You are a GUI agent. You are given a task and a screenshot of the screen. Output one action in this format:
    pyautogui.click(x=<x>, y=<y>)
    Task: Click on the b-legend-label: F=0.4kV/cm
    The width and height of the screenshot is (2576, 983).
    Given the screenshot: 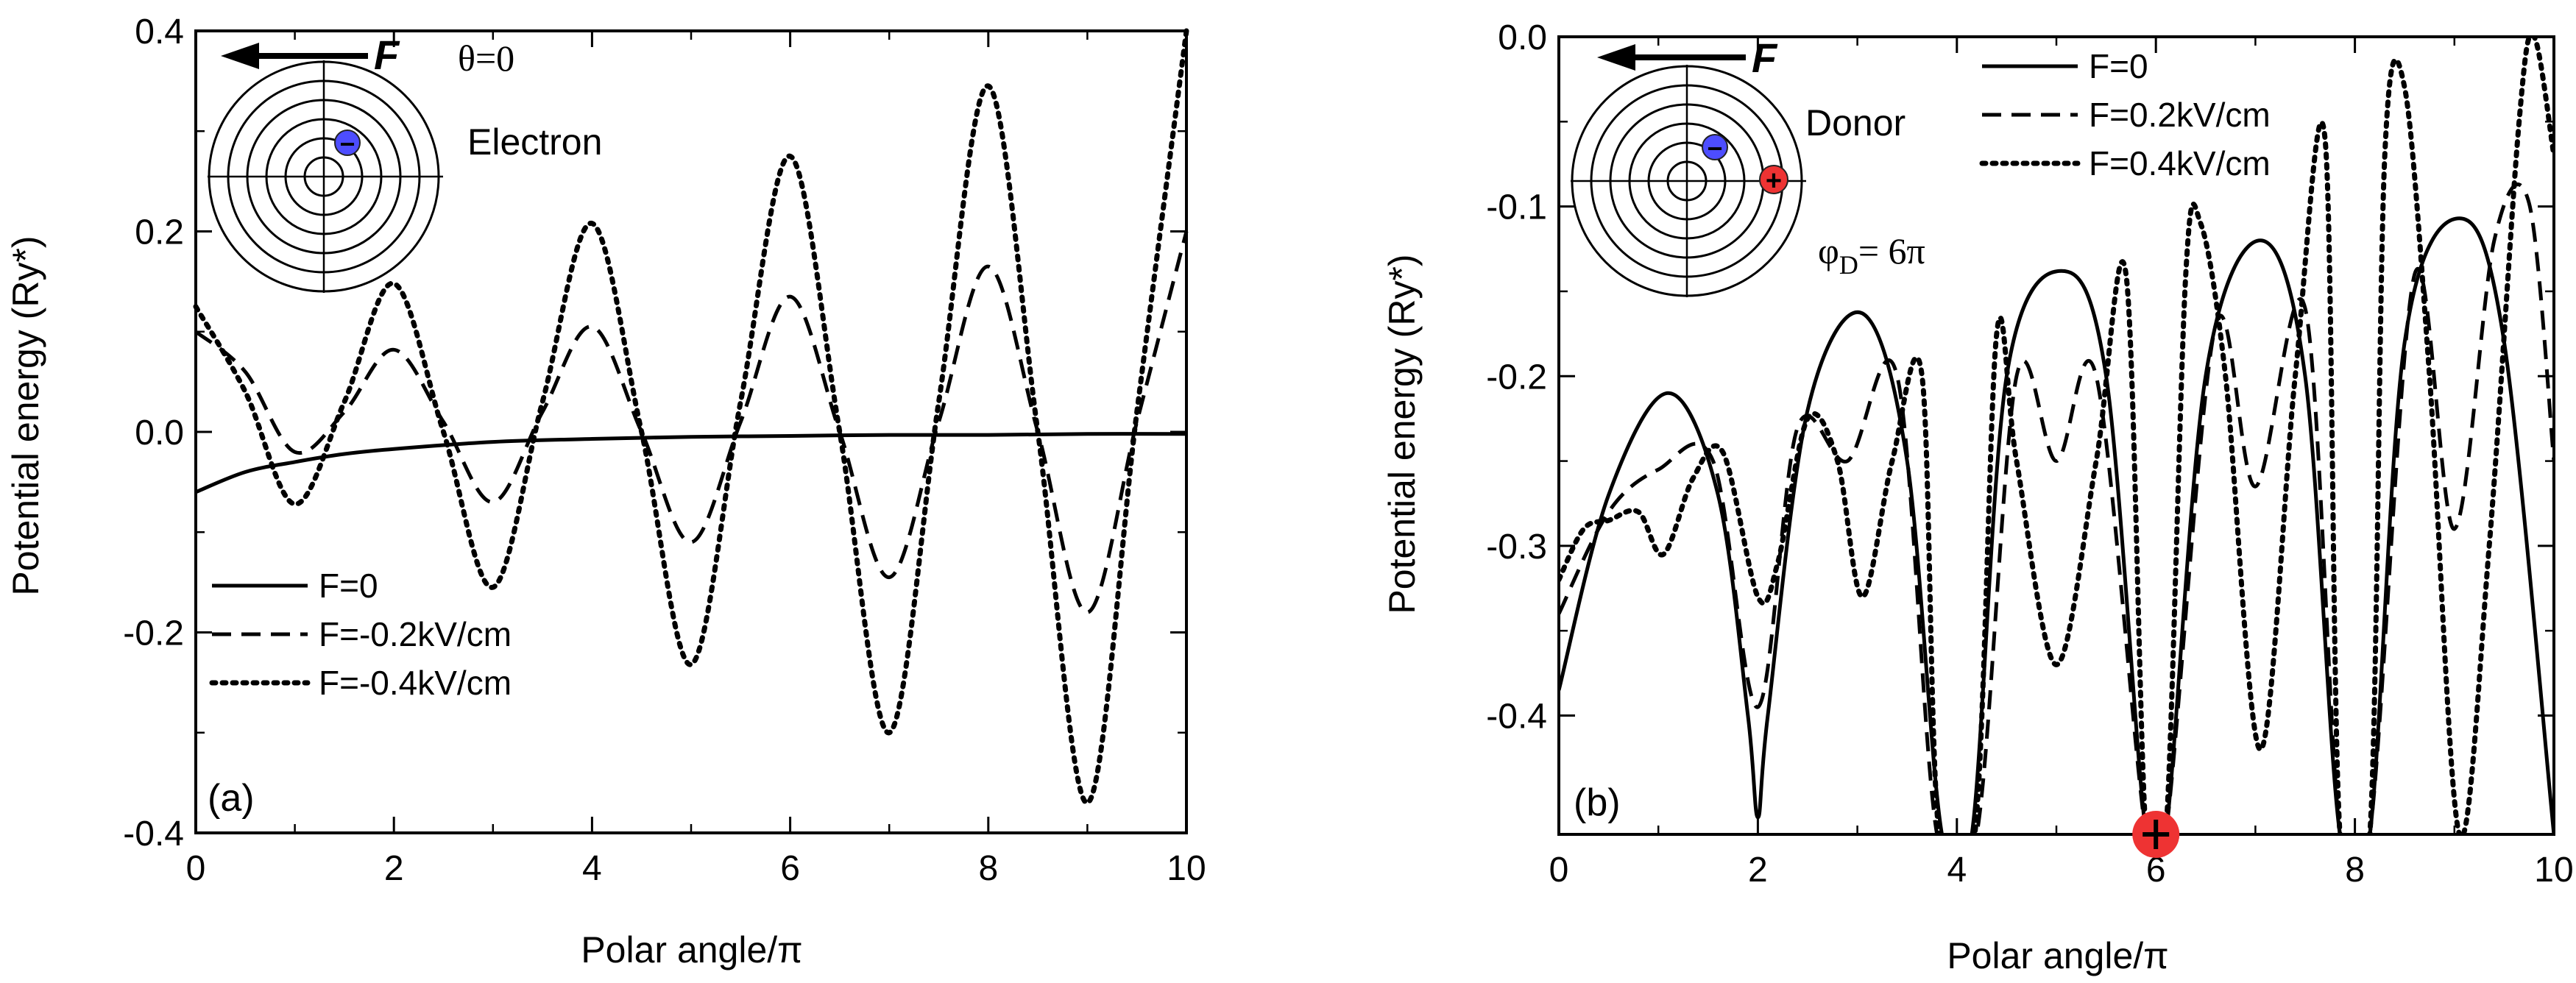 What is the action you would take?
    pyautogui.click(x=2180, y=163)
    